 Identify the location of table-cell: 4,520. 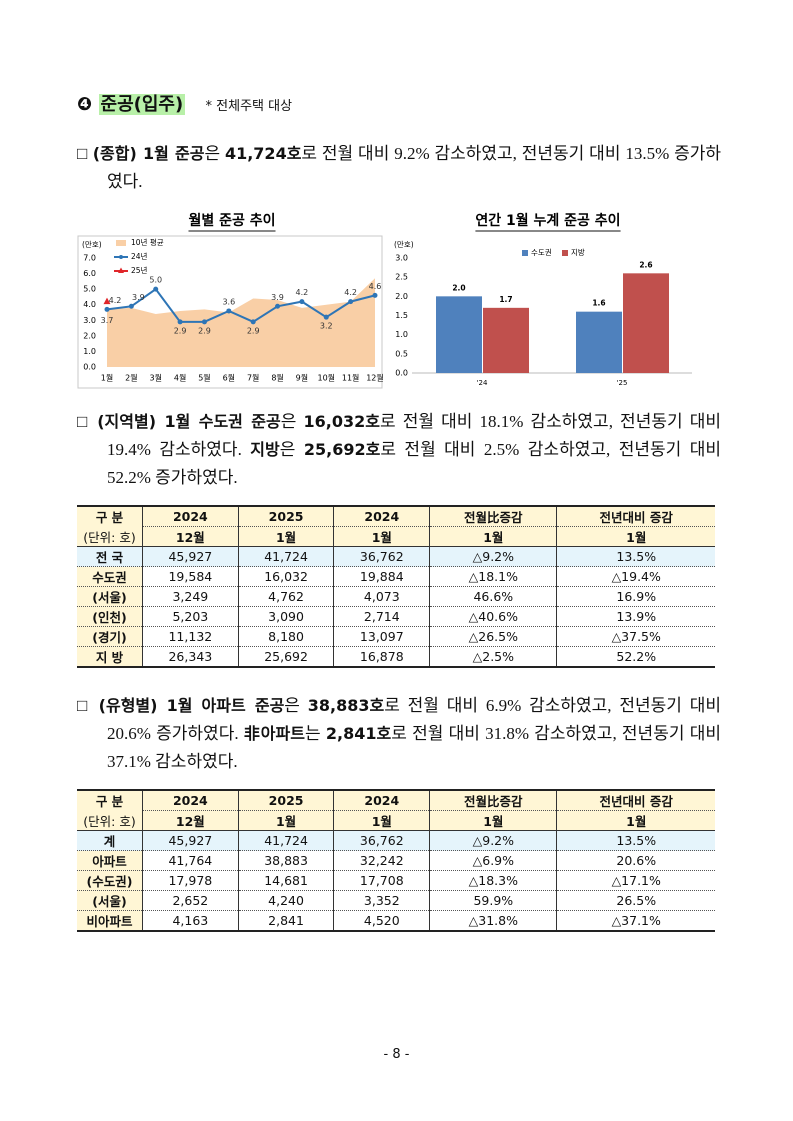
(381, 921).